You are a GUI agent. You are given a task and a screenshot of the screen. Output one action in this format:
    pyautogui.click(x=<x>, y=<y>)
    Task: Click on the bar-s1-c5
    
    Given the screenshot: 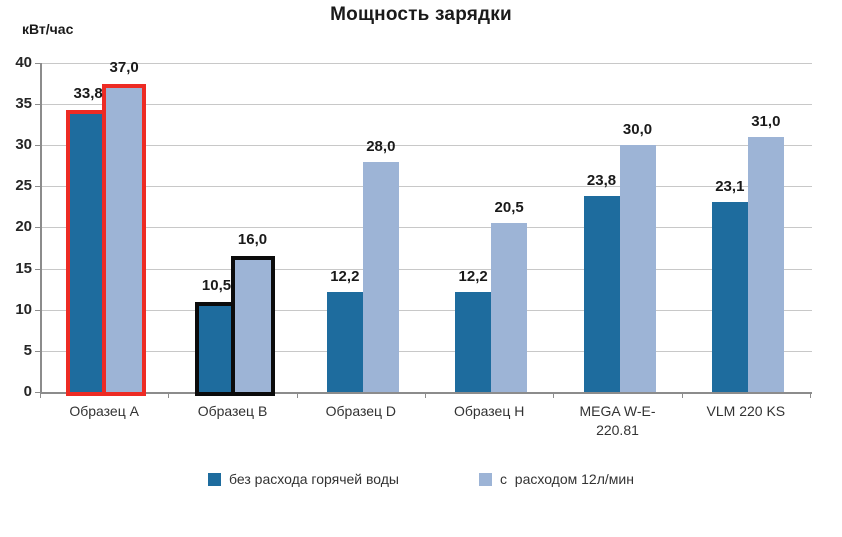 What is the action you would take?
    pyautogui.click(x=765, y=264)
    